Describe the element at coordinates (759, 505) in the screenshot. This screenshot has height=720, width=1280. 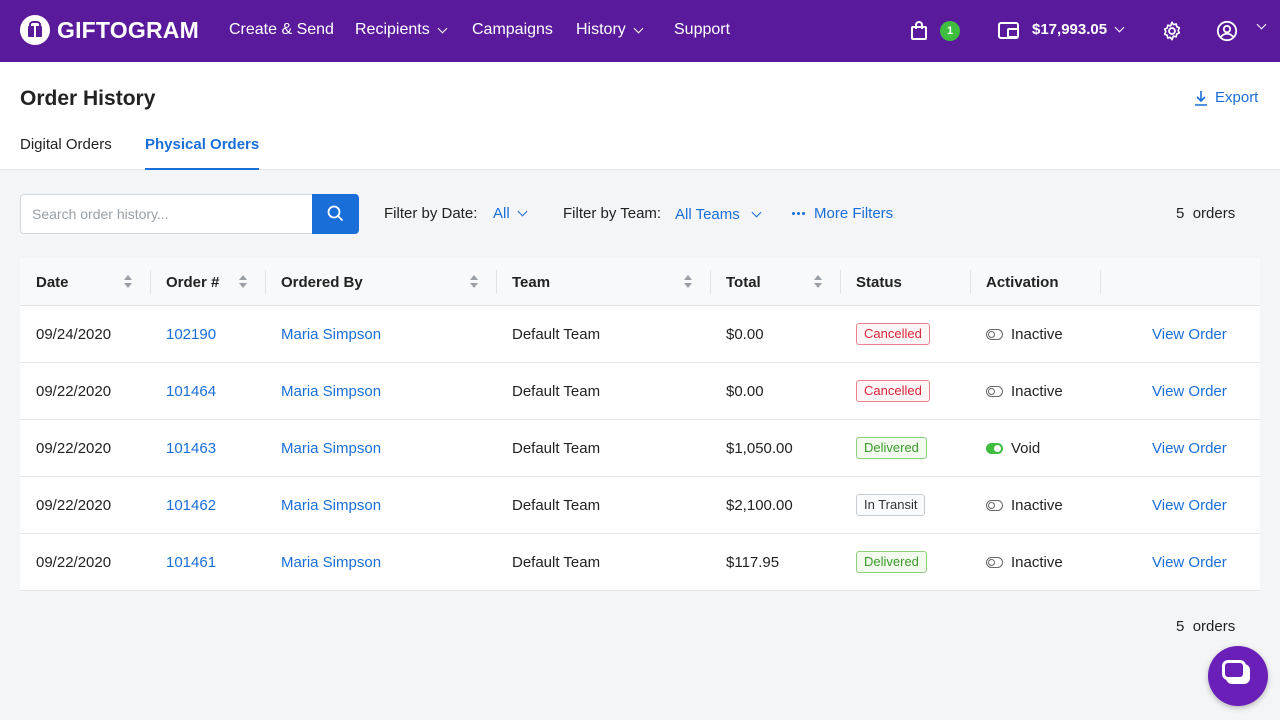
I see `cell-total: $2,100.00` at that location.